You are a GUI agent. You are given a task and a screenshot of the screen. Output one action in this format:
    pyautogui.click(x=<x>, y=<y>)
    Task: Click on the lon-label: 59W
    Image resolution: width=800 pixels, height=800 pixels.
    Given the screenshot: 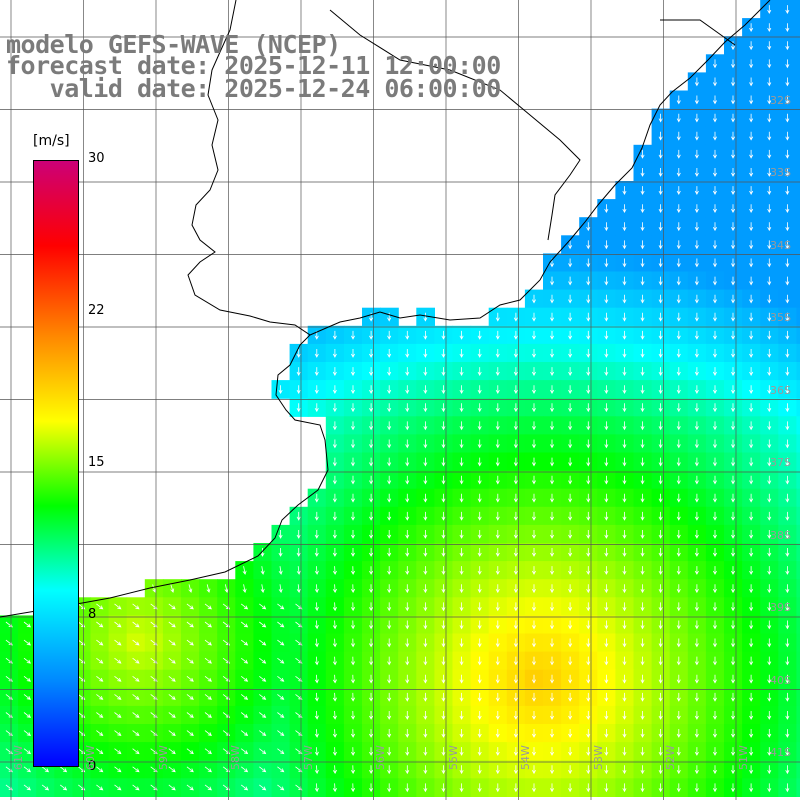 What is the action you would take?
    pyautogui.click(x=163, y=757)
    